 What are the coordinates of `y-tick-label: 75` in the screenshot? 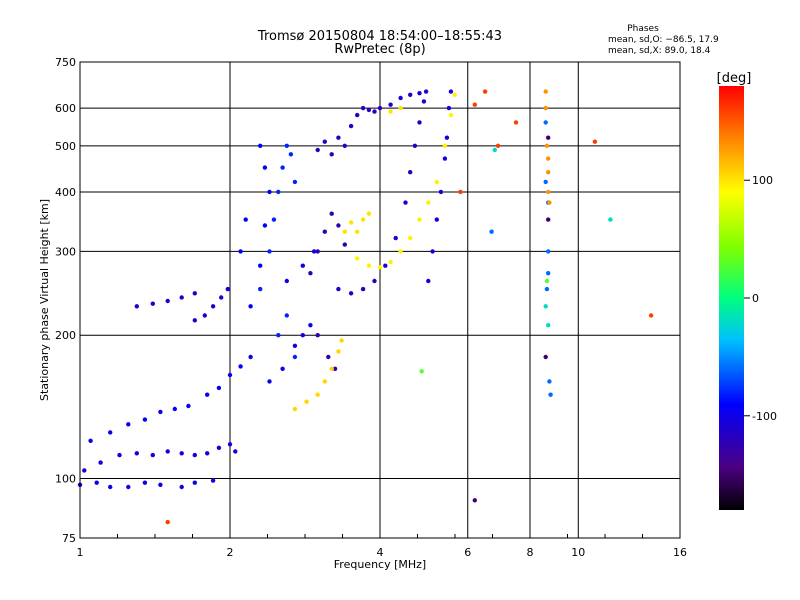 It's located at (69, 538).